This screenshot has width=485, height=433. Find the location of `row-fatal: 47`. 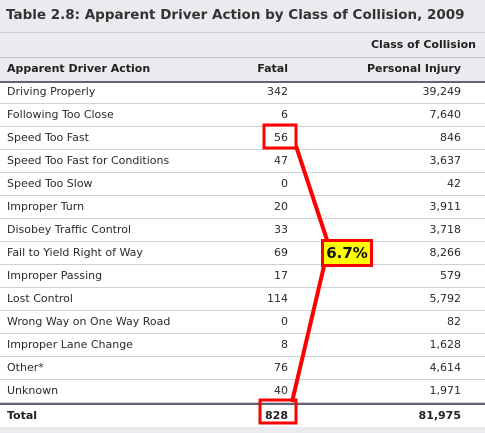

row-fatal: 47 is located at coordinates (281, 160).